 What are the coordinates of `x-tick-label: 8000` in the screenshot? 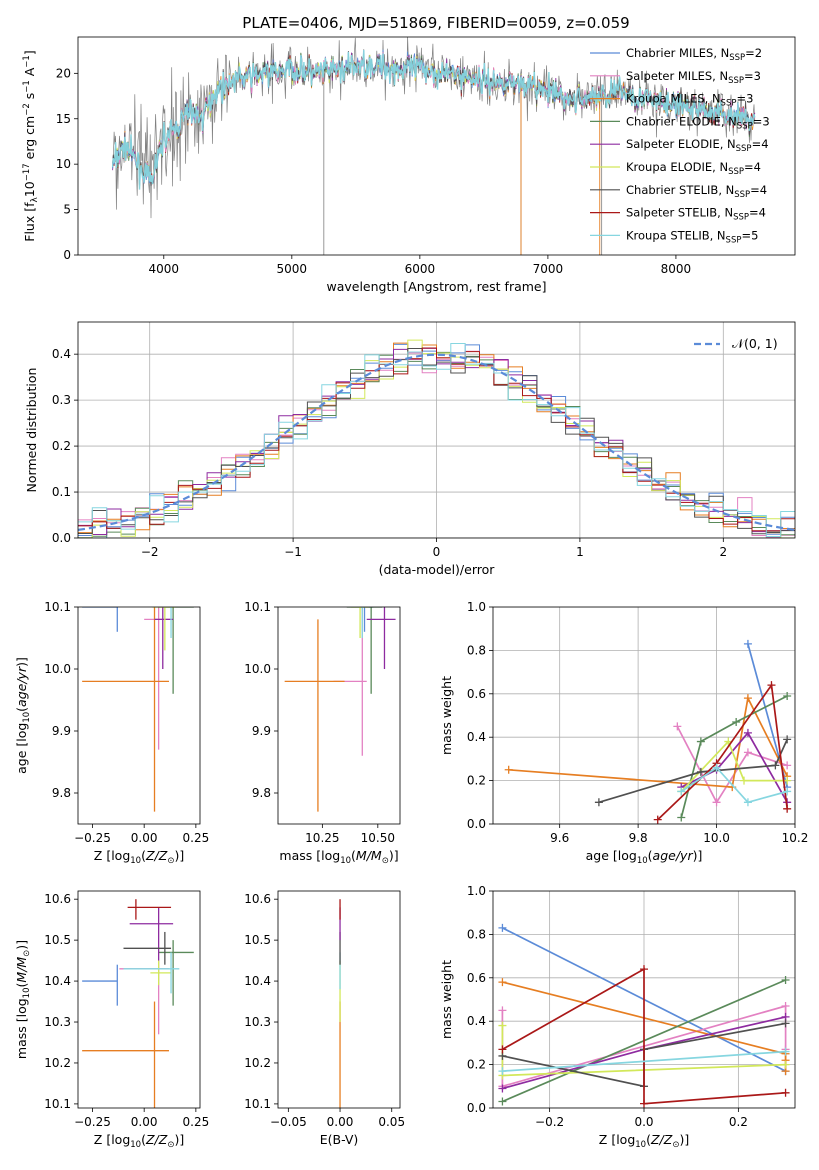 It's located at (676, 269).